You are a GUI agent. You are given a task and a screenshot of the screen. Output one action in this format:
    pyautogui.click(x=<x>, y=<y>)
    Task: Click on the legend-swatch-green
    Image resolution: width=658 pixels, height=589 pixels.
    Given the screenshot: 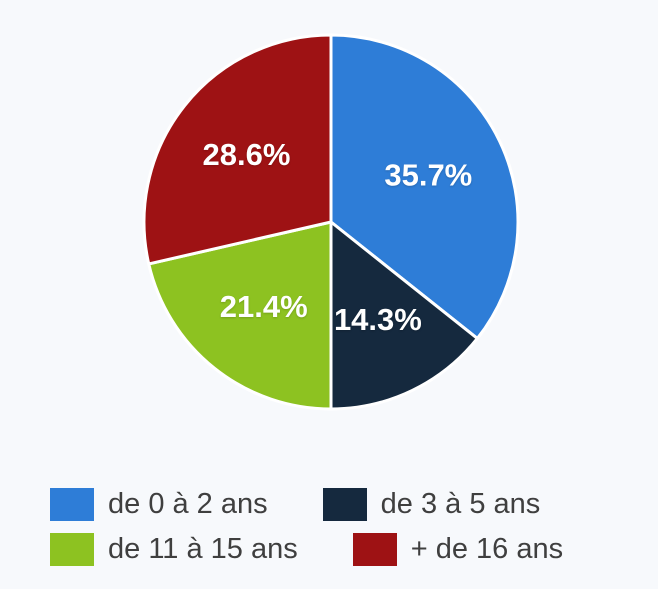 What is the action you would take?
    pyautogui.click(x=72, y=549)
    